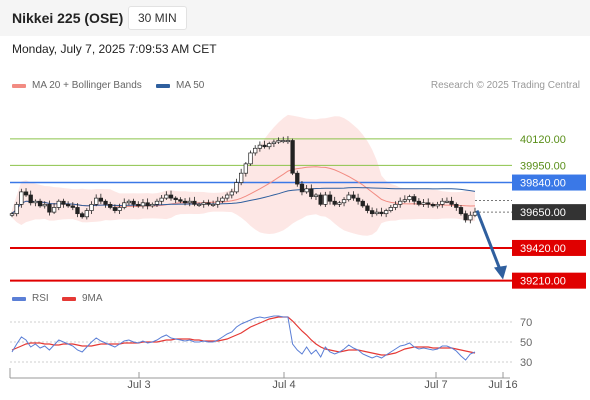  I want to click on rsi-tick-label: 70, so click(526, 323).